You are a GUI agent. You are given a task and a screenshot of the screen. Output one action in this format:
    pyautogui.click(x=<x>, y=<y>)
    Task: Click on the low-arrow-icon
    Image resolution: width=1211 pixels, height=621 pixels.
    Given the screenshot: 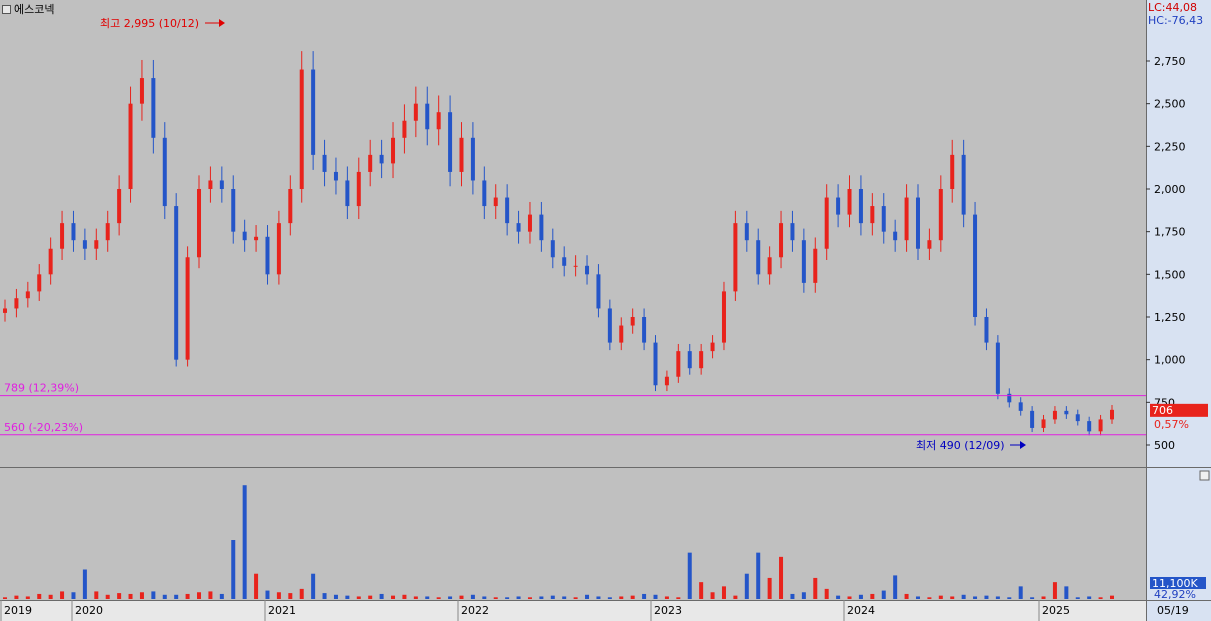 What is the action you would take?
    pyautogui.click(x=1023, y=445)
    